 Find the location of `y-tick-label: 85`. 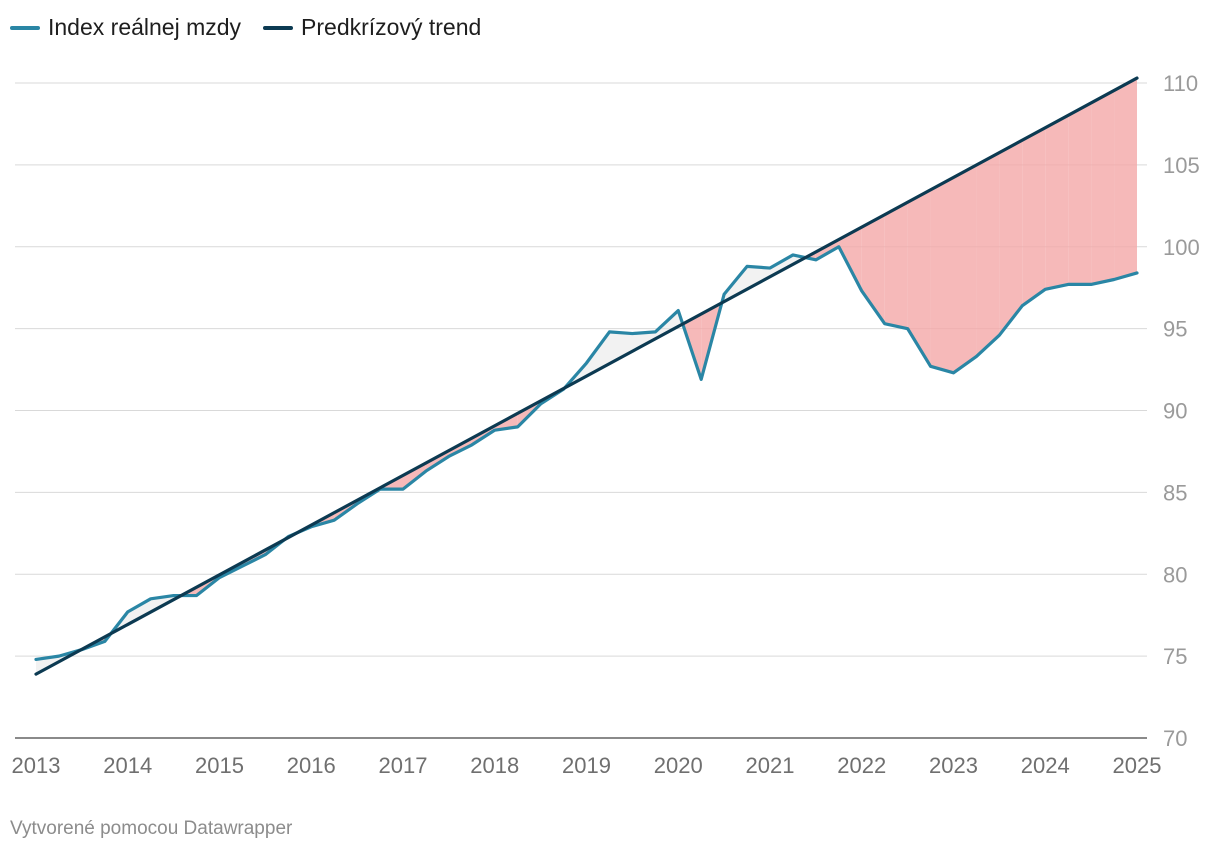

y-tick-label: 85 is located at coordinates (1175, 492).